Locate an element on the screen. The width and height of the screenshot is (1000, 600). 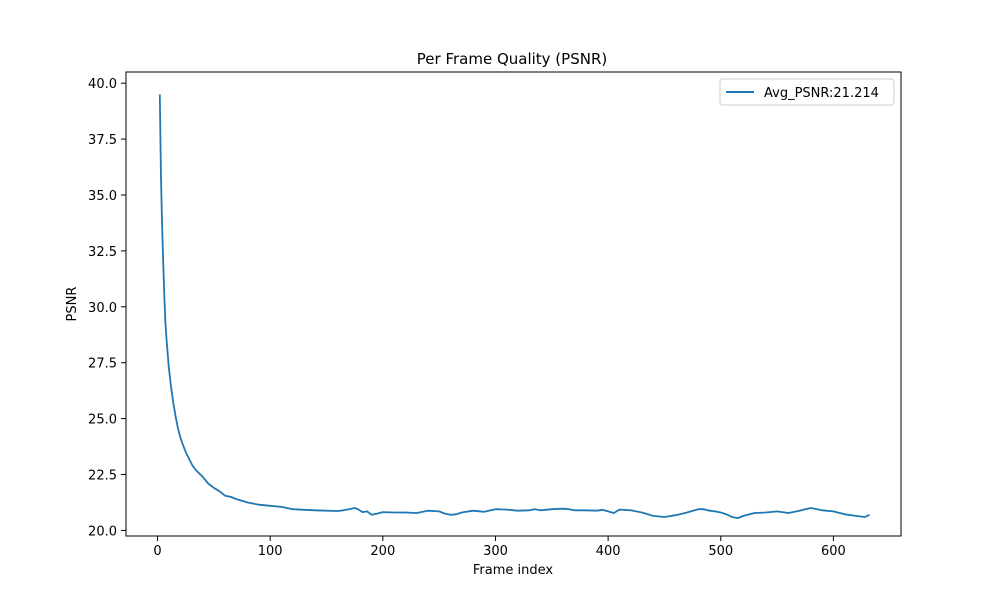
y-tick-label: 40.0 is located at coordinates (102, 84).